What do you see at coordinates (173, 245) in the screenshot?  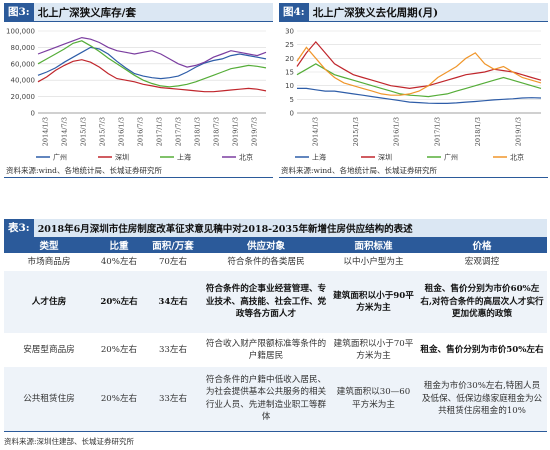 I see `col-header-units: 面积/万套` at bounding box center [173, 245].